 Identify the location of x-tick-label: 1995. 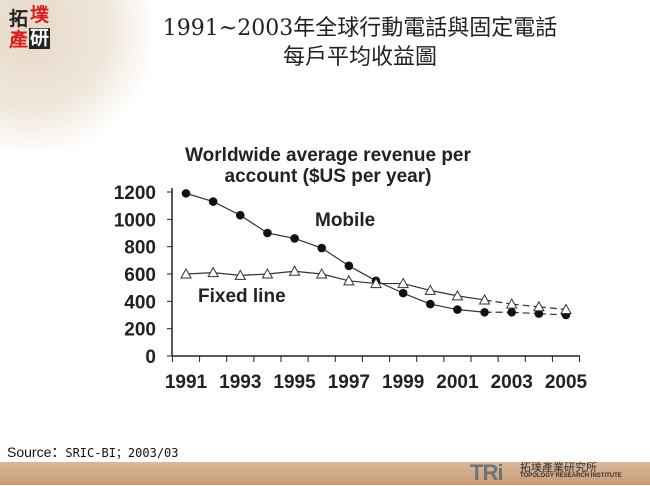
(294, 382).